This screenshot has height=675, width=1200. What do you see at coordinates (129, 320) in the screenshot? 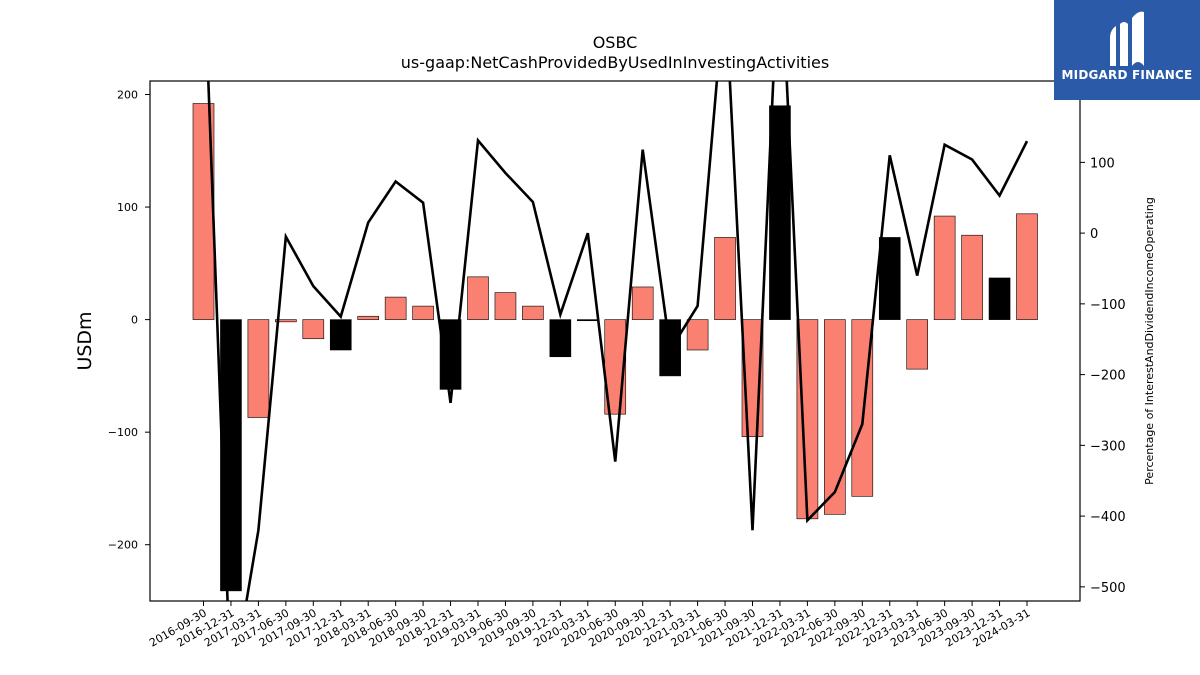
I see `left-axis-ticks: −200 −100 0 100 200` at bounding box center [129, 320].